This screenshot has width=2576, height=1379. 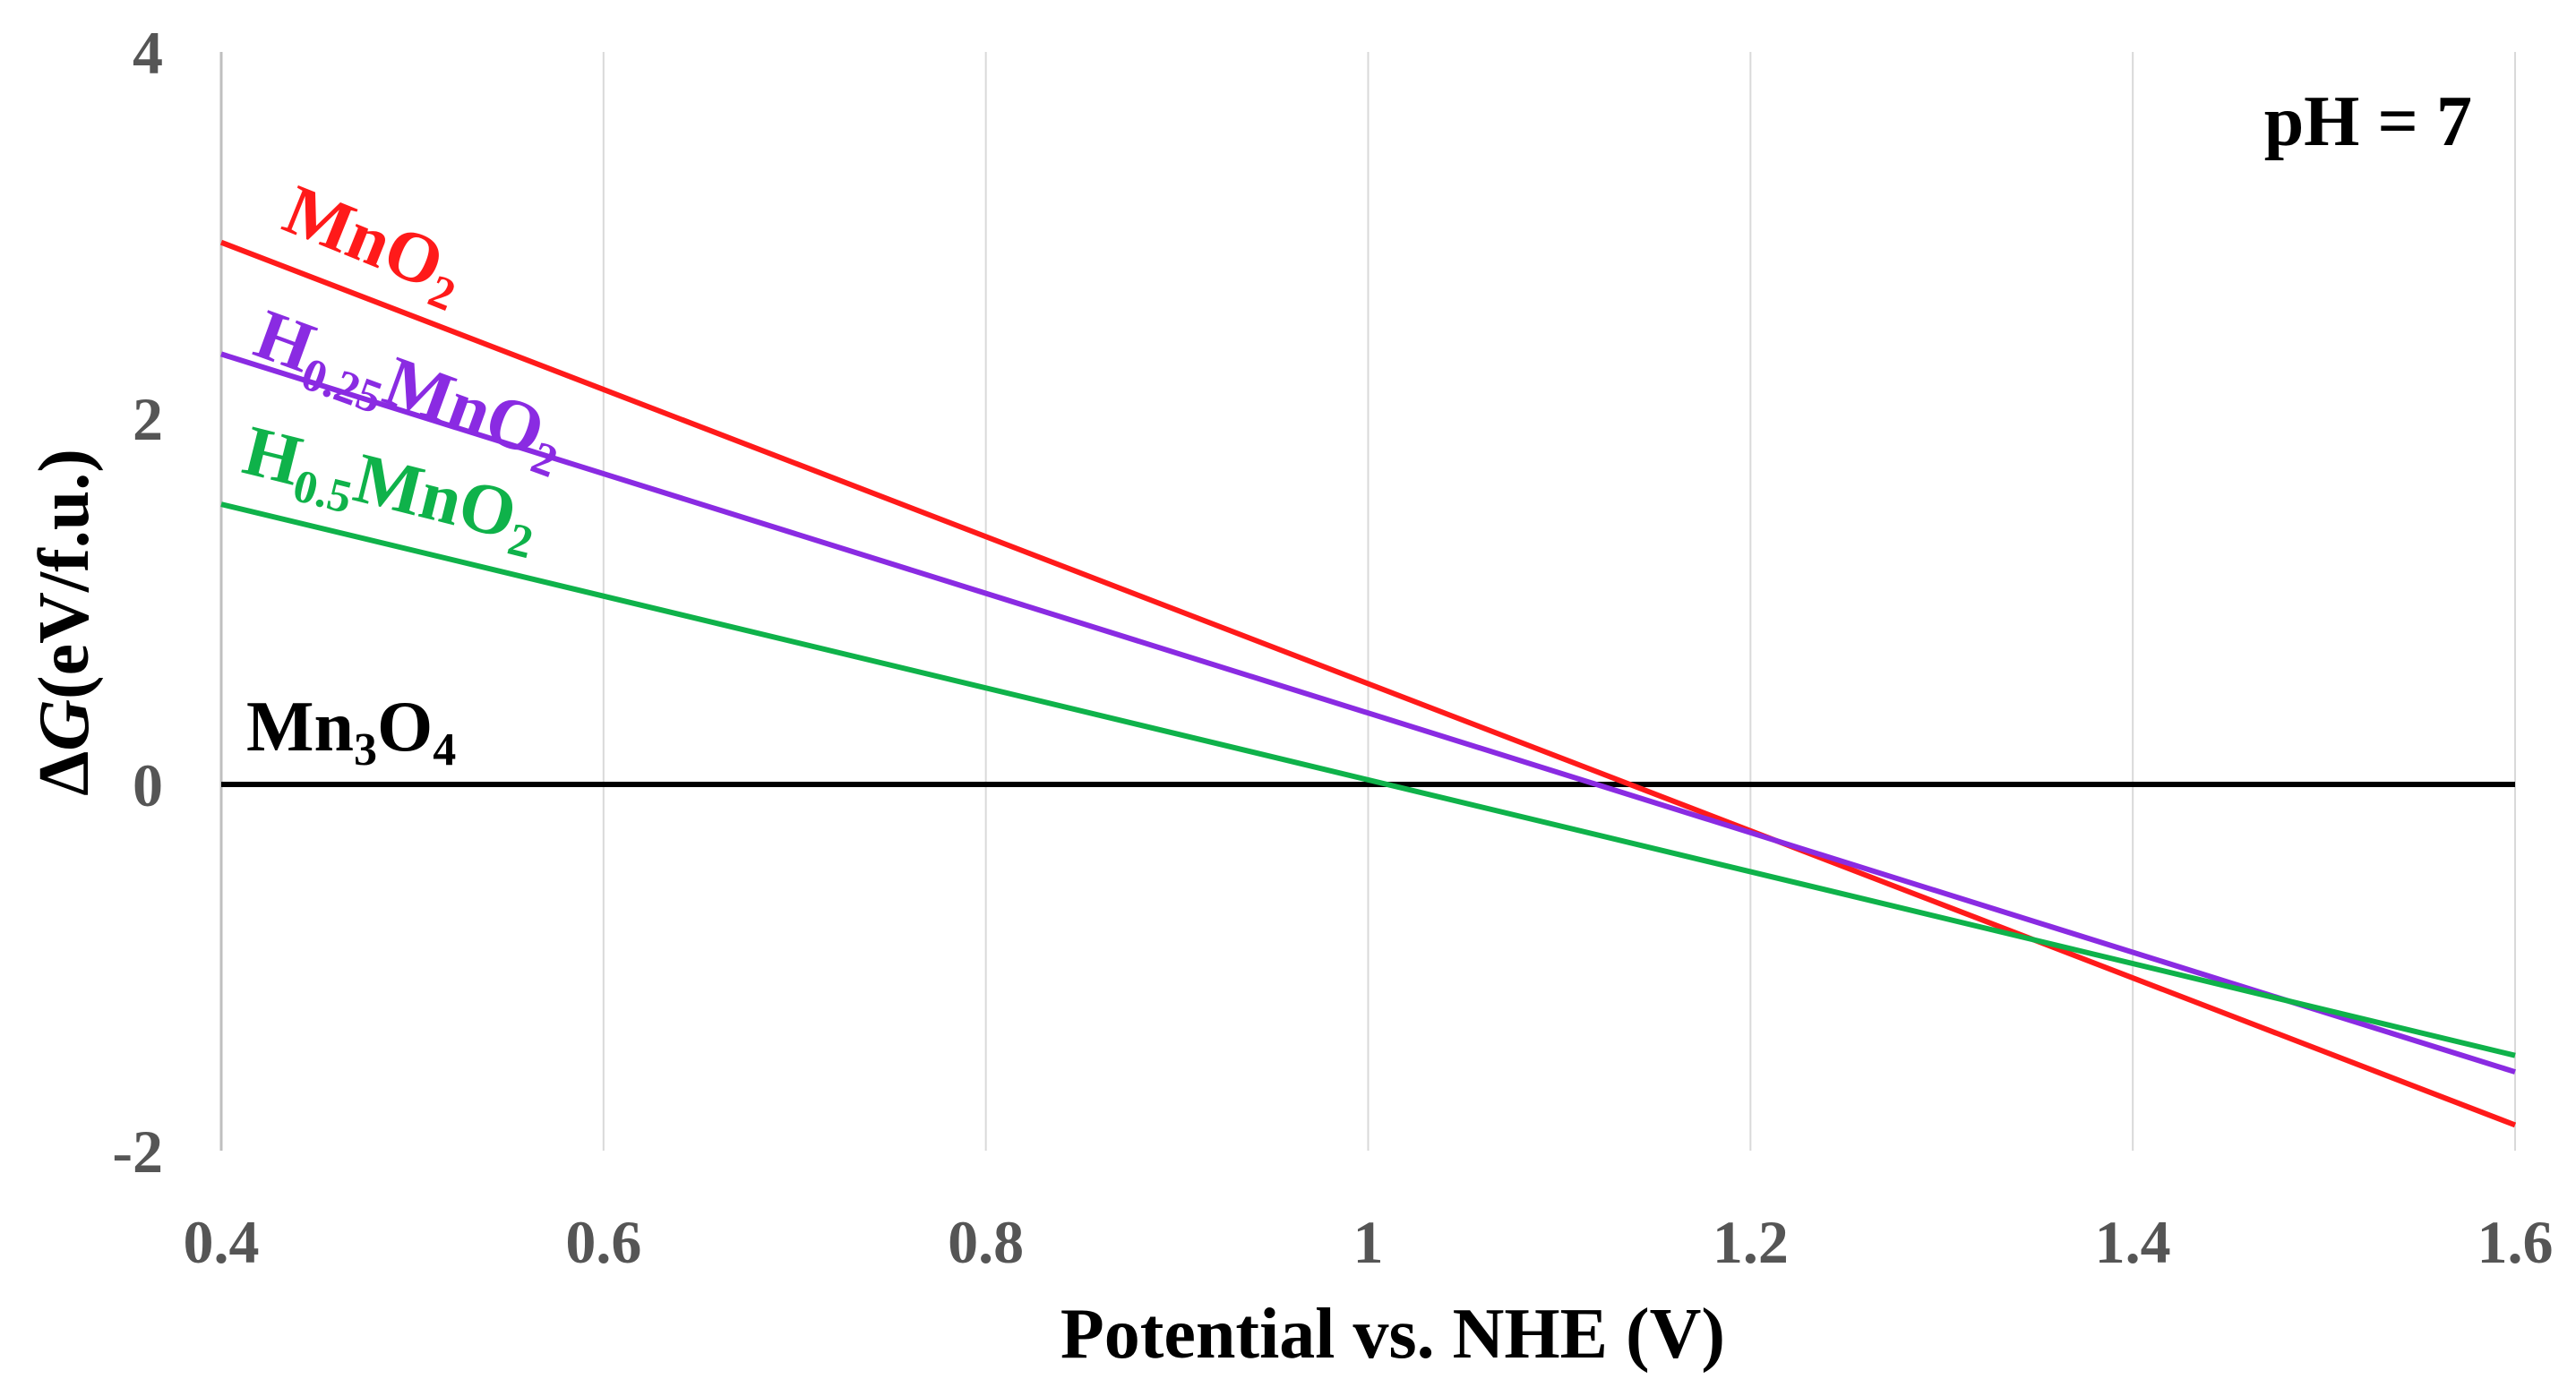 I want to click on y-axis-units: (eV/f.u.), so click(x=64, y=574).